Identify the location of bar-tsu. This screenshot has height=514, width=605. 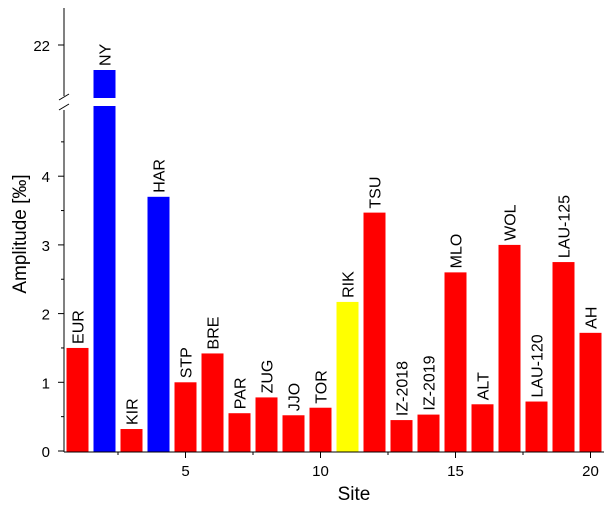
(374, 332).